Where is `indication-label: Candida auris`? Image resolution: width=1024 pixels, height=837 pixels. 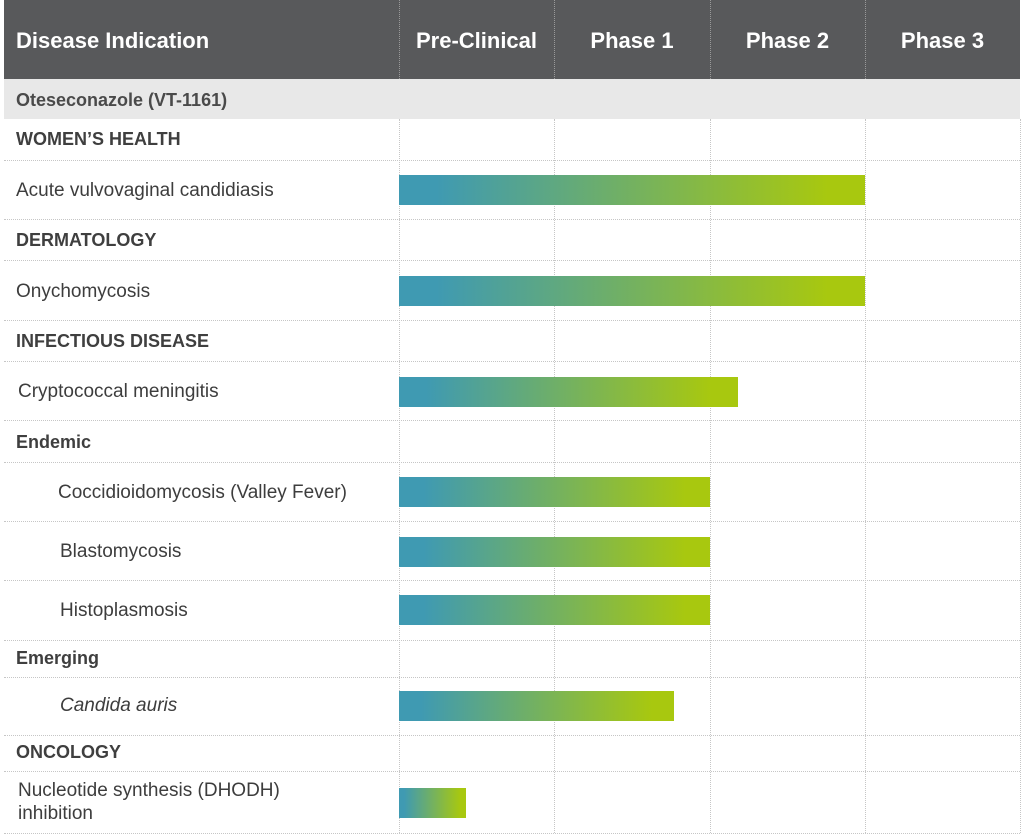 indication-label: Candida auris is located at coordinates (119, 705).